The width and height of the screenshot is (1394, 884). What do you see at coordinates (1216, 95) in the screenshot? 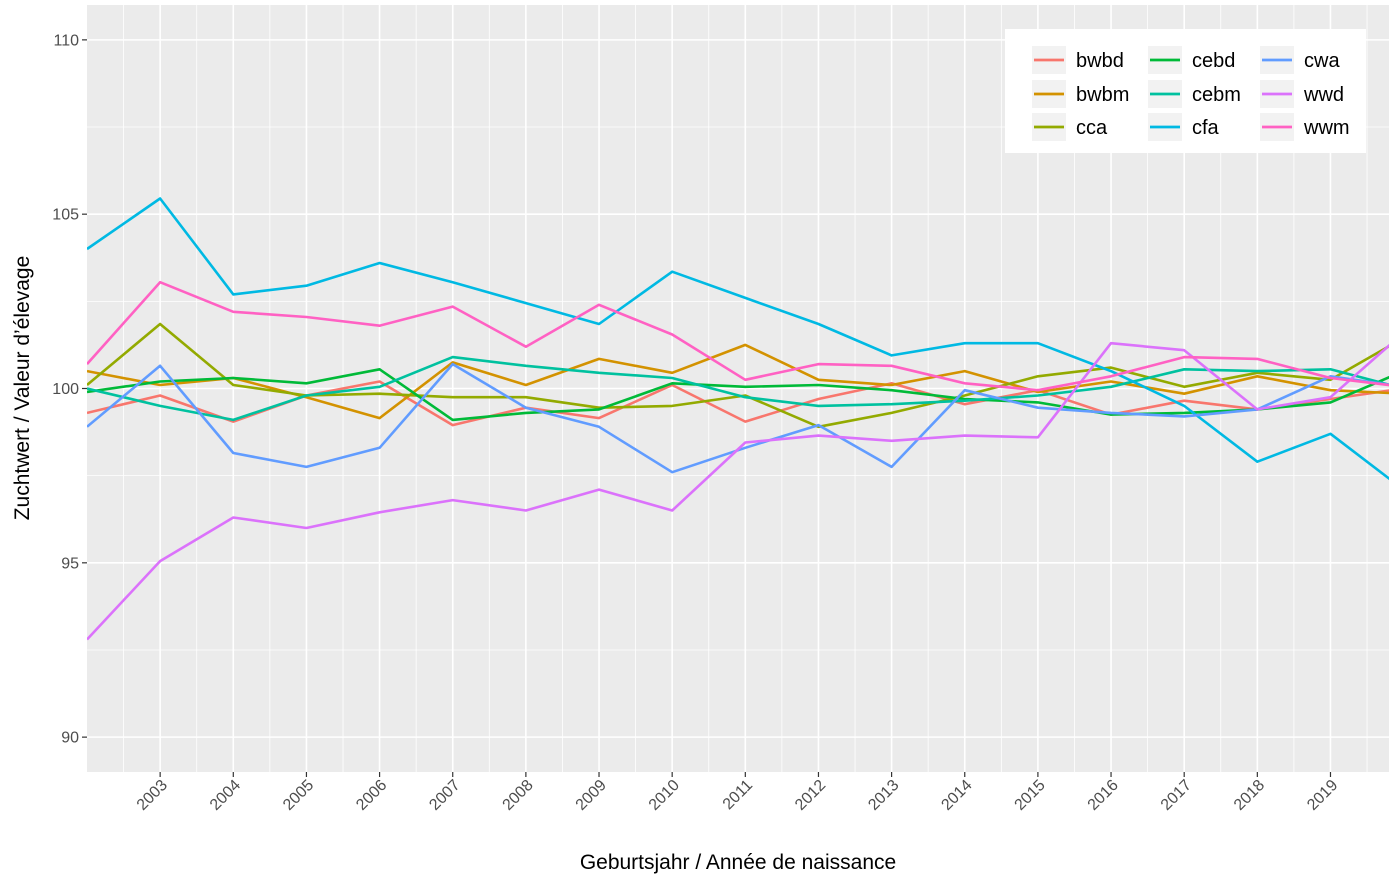
I see `legend-label-cebm: cebm` at bounding box center [1216, 95].